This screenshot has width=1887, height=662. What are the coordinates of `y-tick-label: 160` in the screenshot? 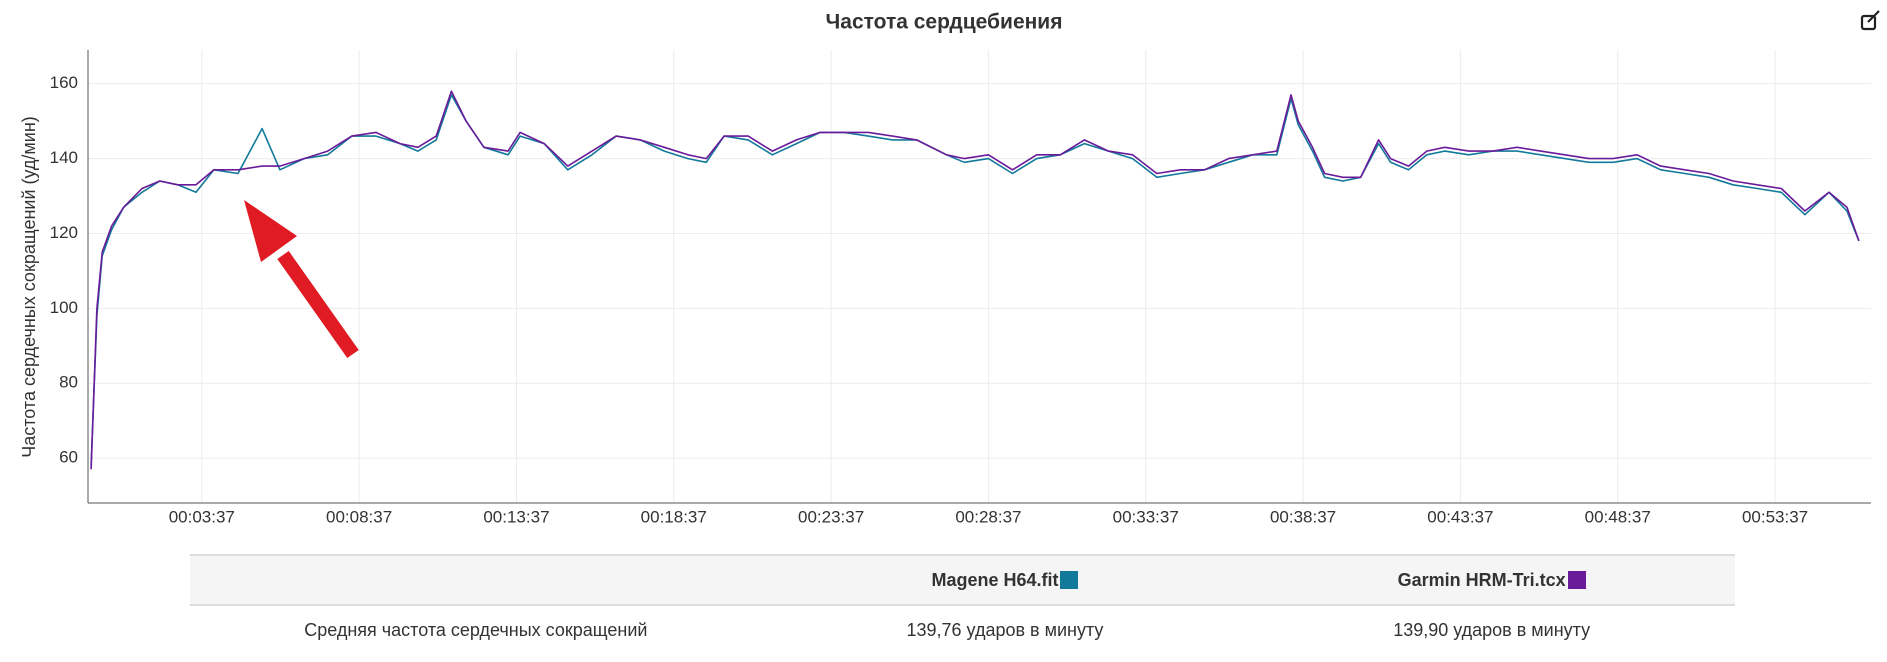 It's located at (64, 82).